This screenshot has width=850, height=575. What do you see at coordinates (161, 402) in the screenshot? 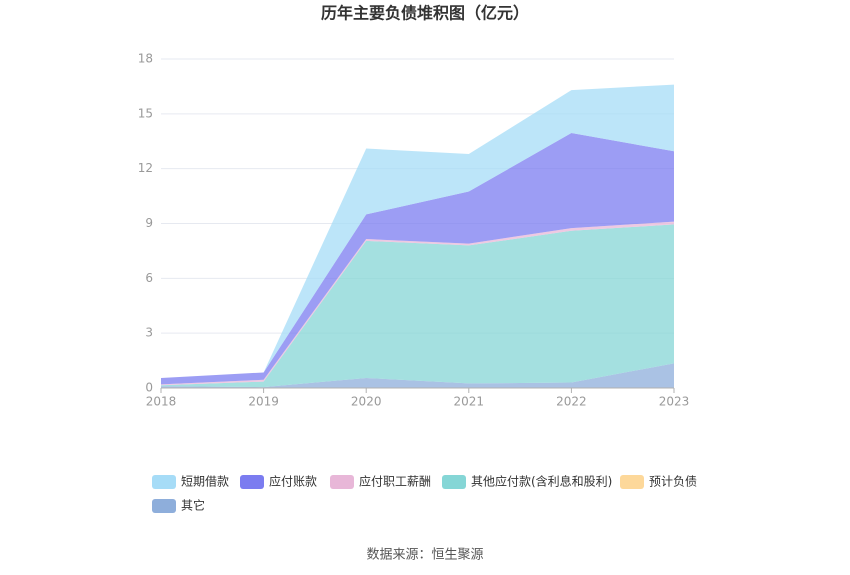
I see `x-tick-label: 2018` at bounding box center [161, 402].